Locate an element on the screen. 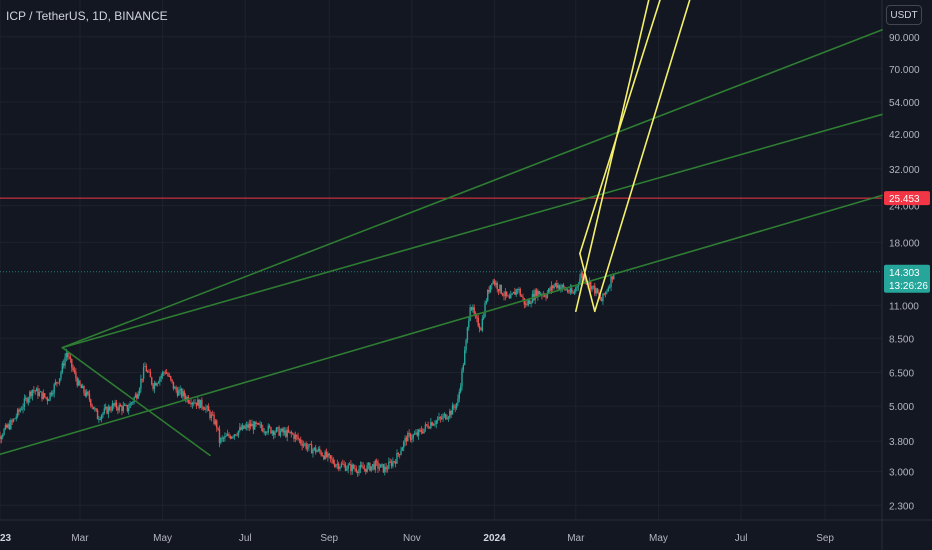  pitchfork-drawings is located at coordinates (687, 156).